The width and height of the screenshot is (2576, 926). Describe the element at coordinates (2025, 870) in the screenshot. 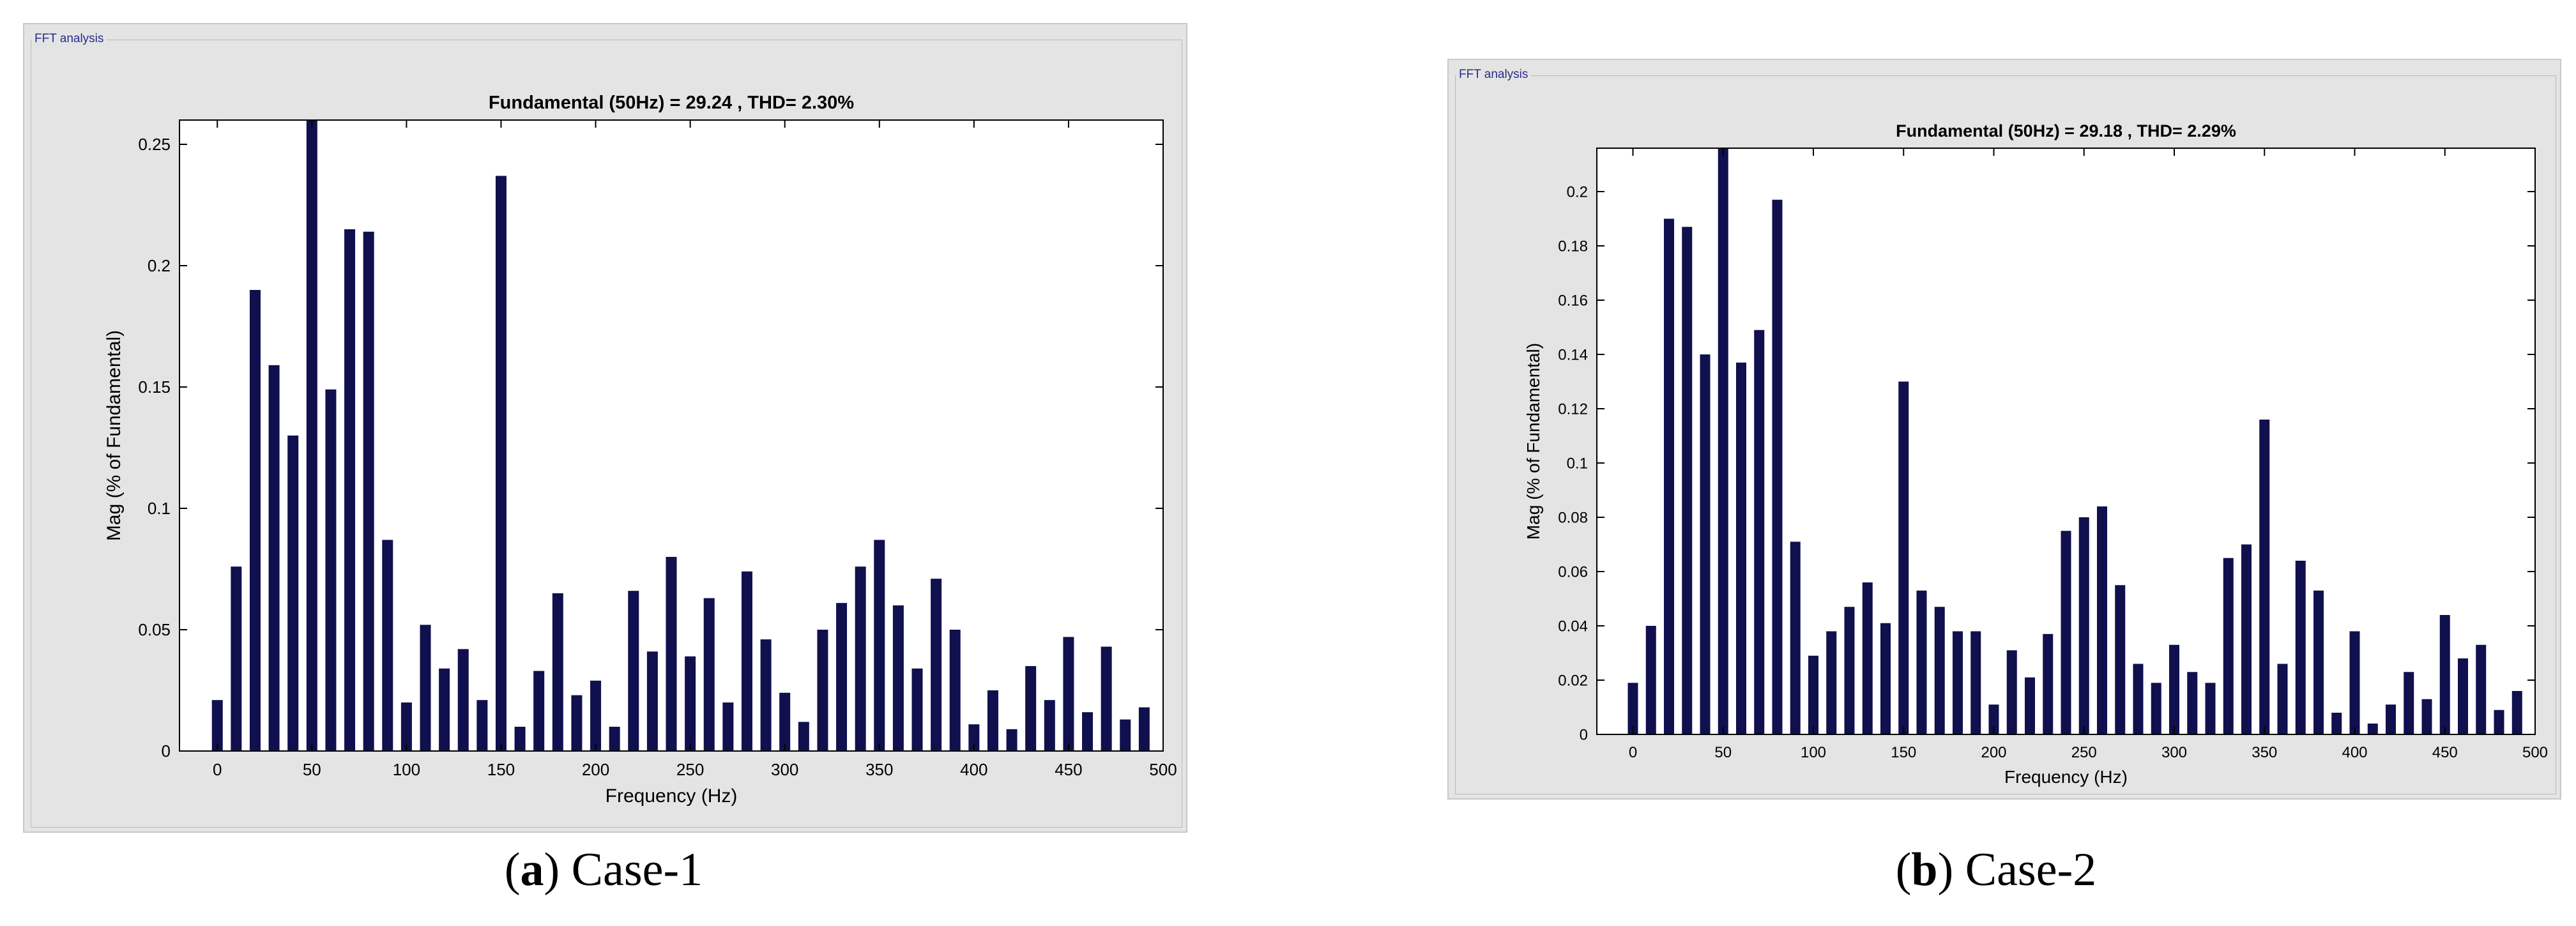

I see `caption-text: Case-2` at that location.